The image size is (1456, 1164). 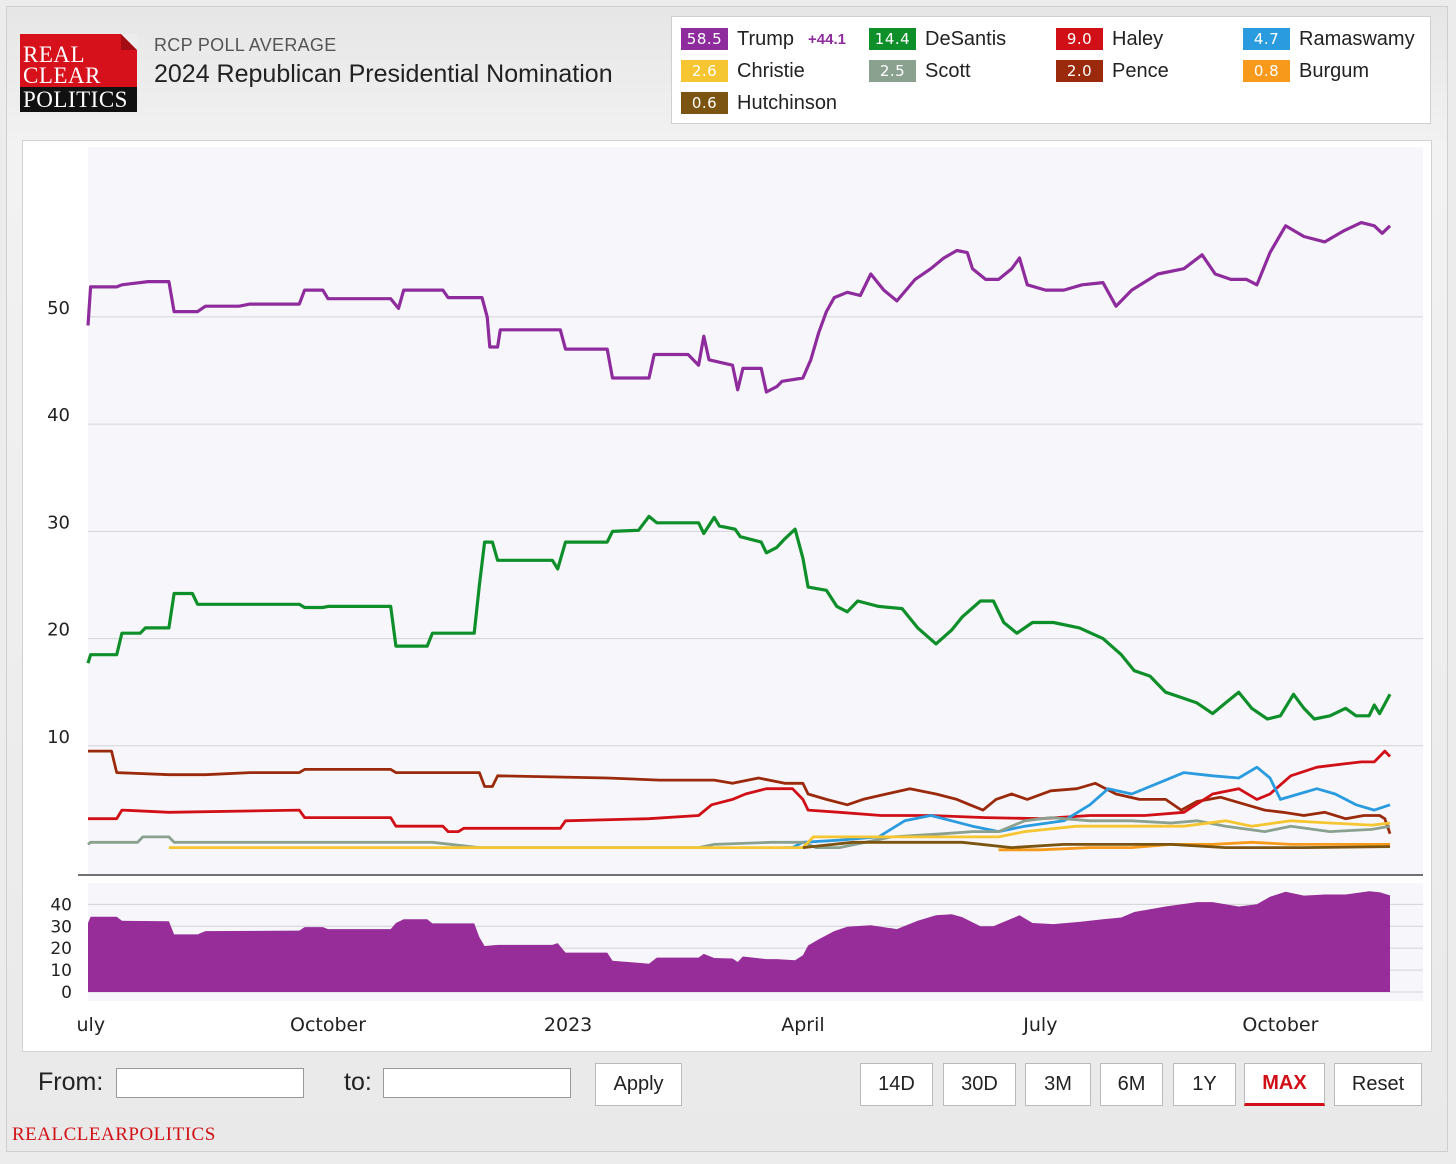 What do you see at coordinates (66, 993) in the screenshot?
I see `navigator-y-tick-label: 0` at bounding box center [66, 993].